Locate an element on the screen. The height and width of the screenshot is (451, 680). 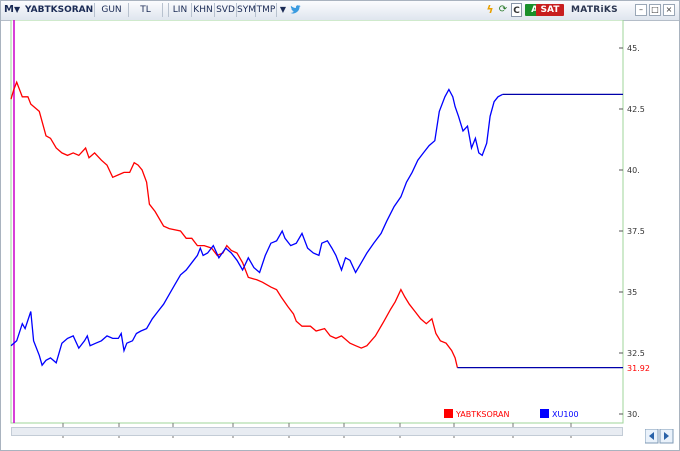
c-button: C is located at coordinates (516, 10).